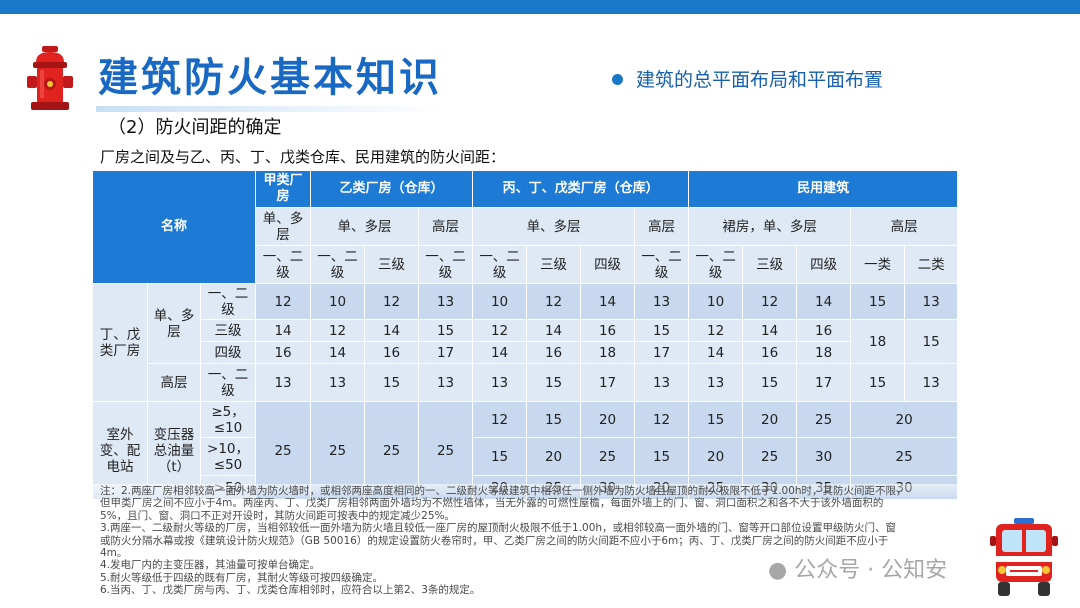 The image size is (1080, 608). I want to click on table-row: >10，≤50 15 20 25 15 20 25 30 25, so click(526, 456).